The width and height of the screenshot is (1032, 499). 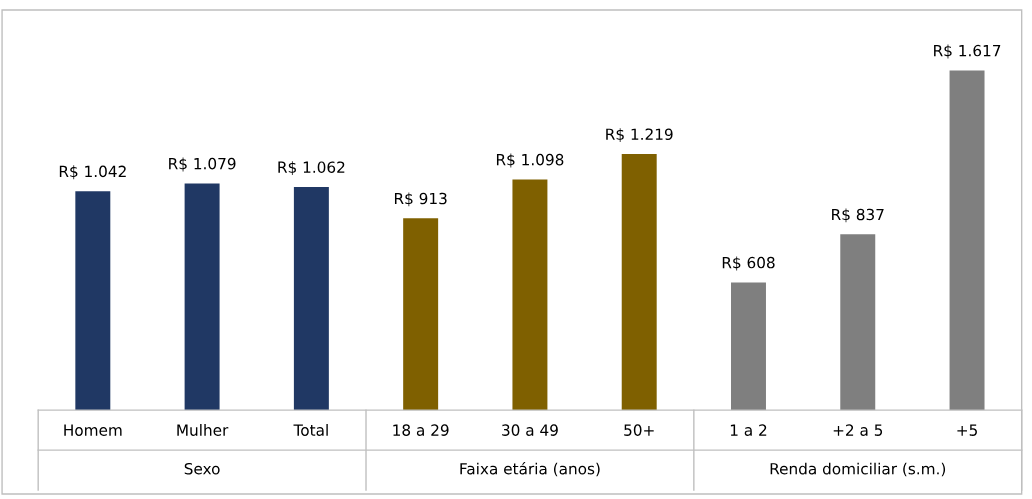 I want to click on x-tick-label: Mulher, so click(x=203, y=430).